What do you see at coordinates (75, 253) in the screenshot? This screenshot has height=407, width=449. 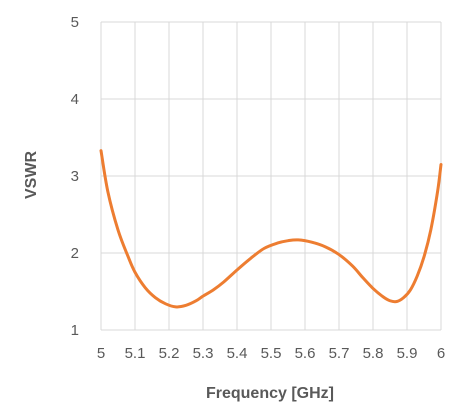 I see `y-tick-label: 2` at bounding box center [75, 253].